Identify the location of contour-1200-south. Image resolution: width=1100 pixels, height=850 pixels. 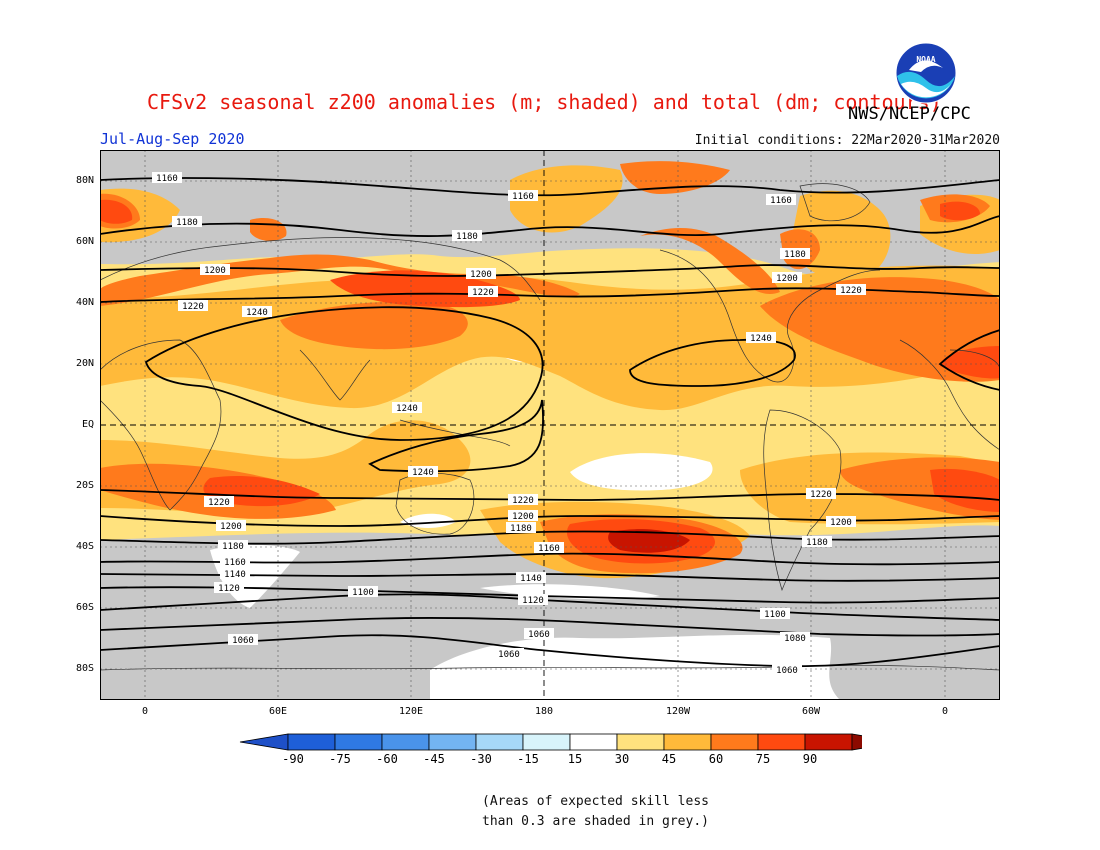
(550, 521).